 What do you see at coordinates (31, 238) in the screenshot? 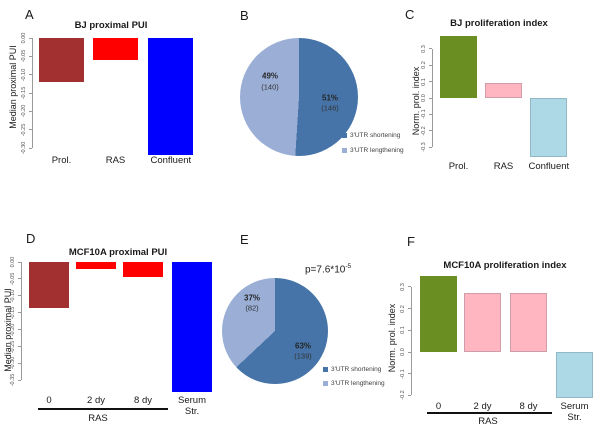
I see `panel-letter: D` at bounding box center [31, 238].